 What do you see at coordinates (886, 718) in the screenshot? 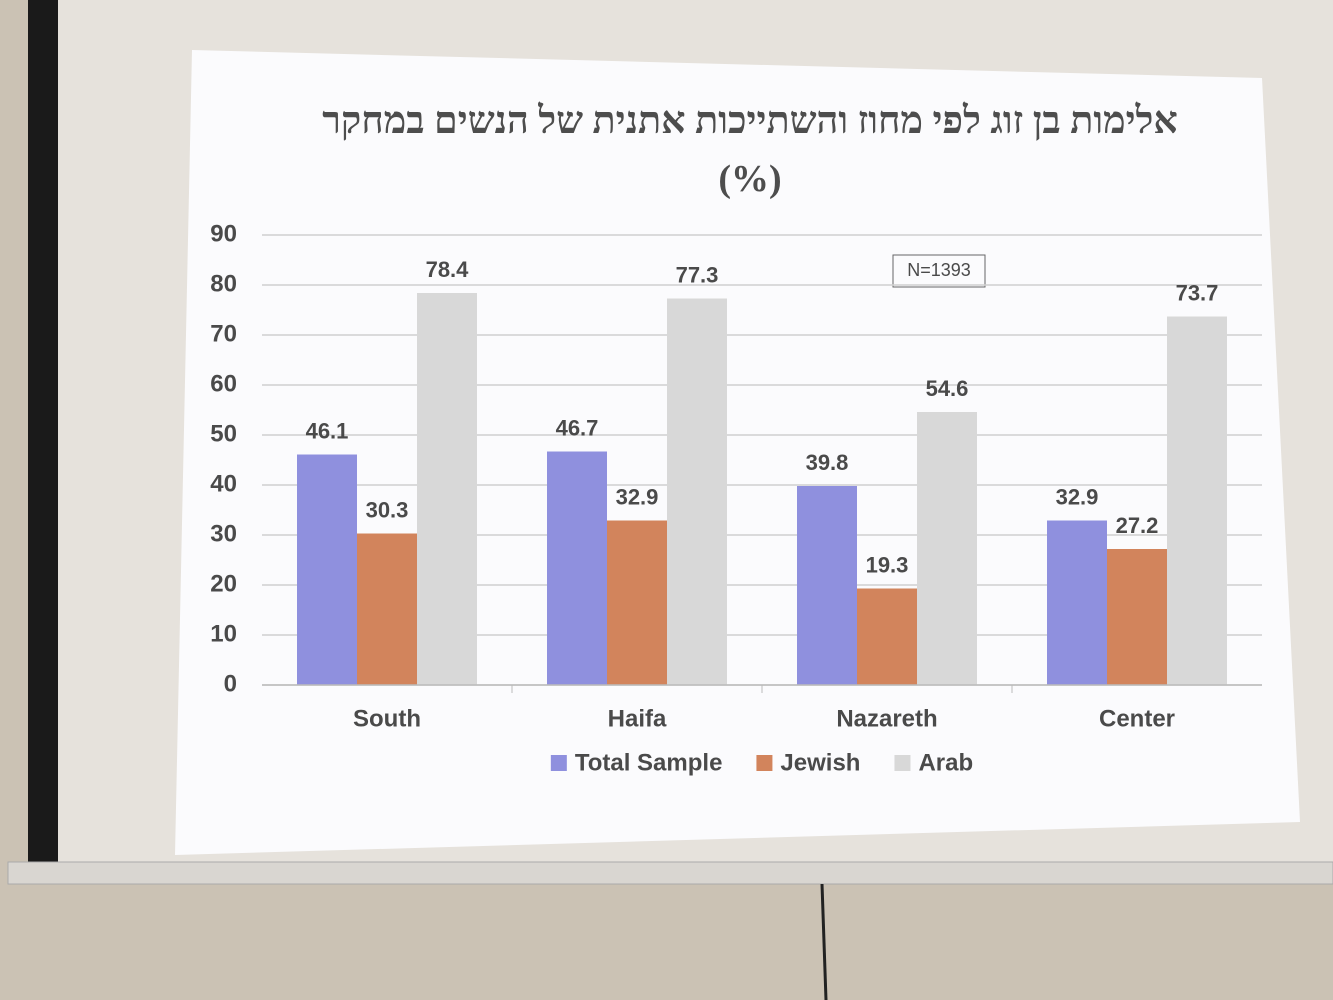
I see `x-tick-label: Nazareth` at bounding box center [886, 718].